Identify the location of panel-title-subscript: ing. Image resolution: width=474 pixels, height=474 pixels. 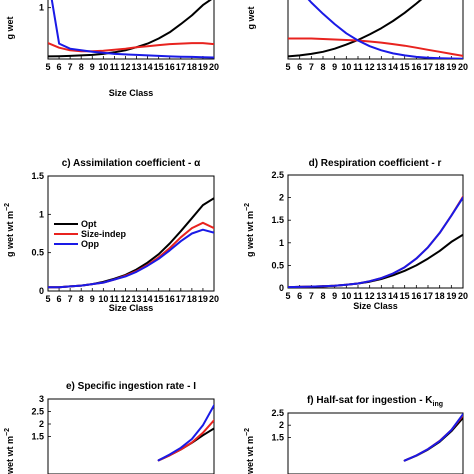
(438, 404).